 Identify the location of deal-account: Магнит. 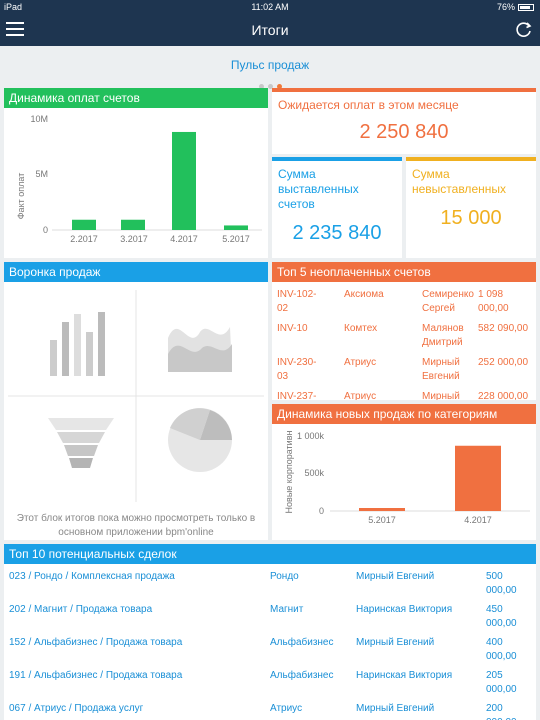
(287, 609).